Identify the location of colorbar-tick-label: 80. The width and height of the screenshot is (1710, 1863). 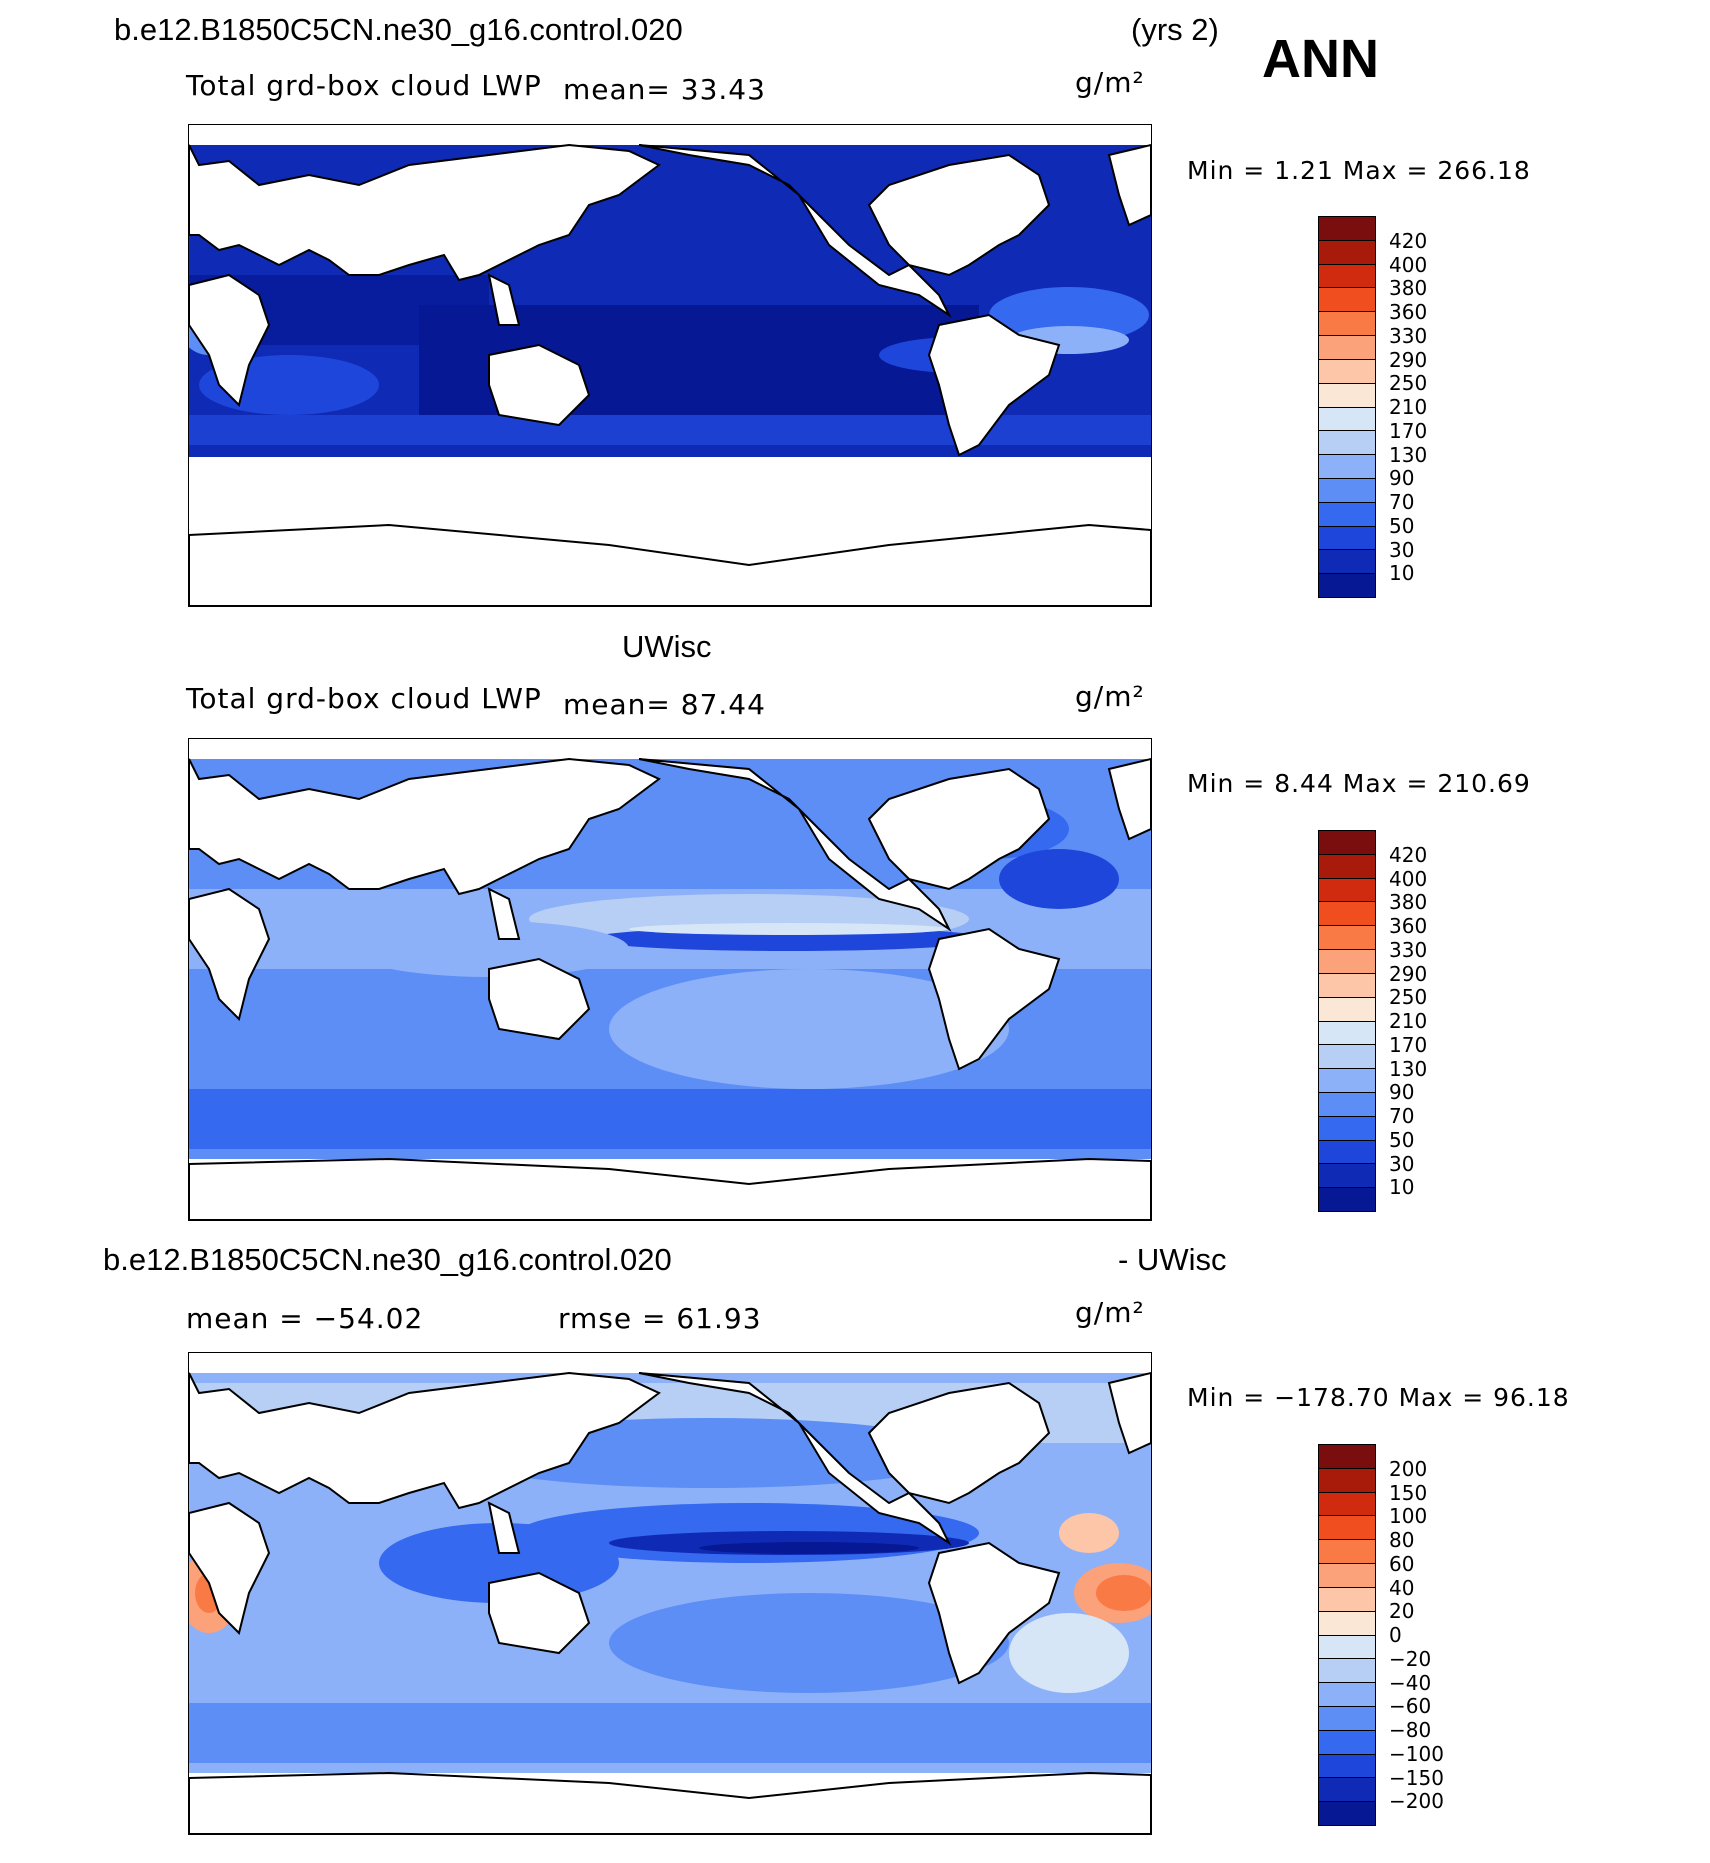
(1402, 1540).